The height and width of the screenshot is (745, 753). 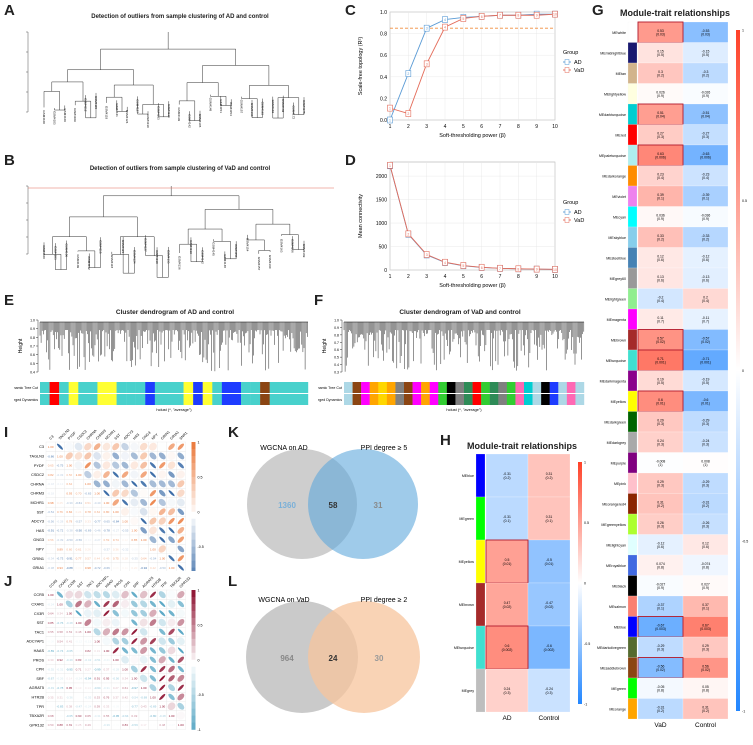 What do you see at coordinates (463, 19) in the screenshot?
I see `data-label: 5` at bounding box center [463, 19].